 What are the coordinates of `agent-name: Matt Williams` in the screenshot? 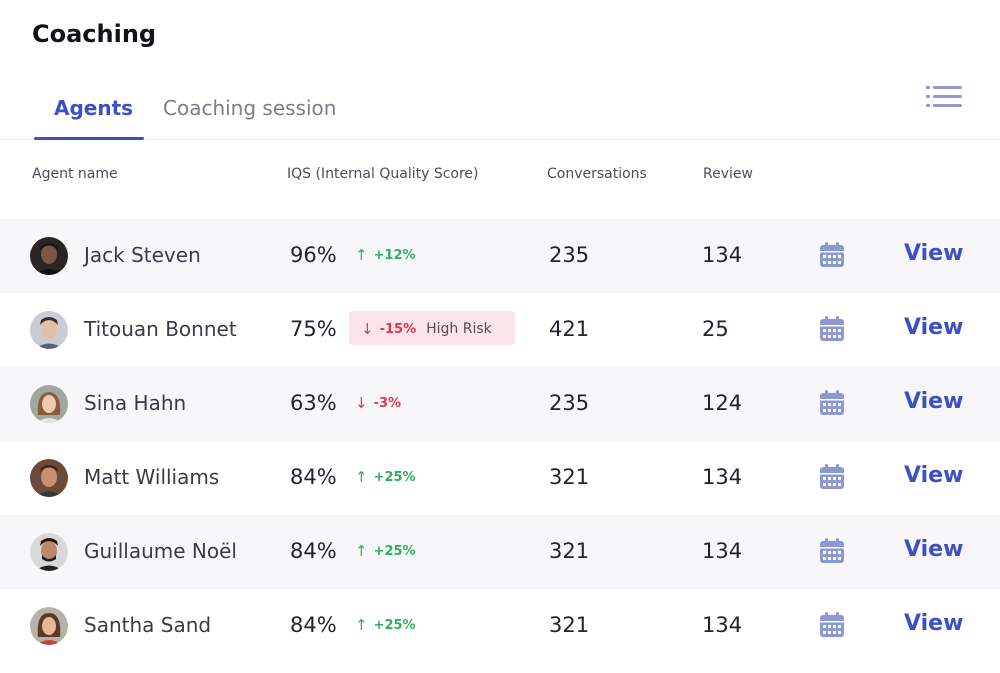 It's located at (152, 477).